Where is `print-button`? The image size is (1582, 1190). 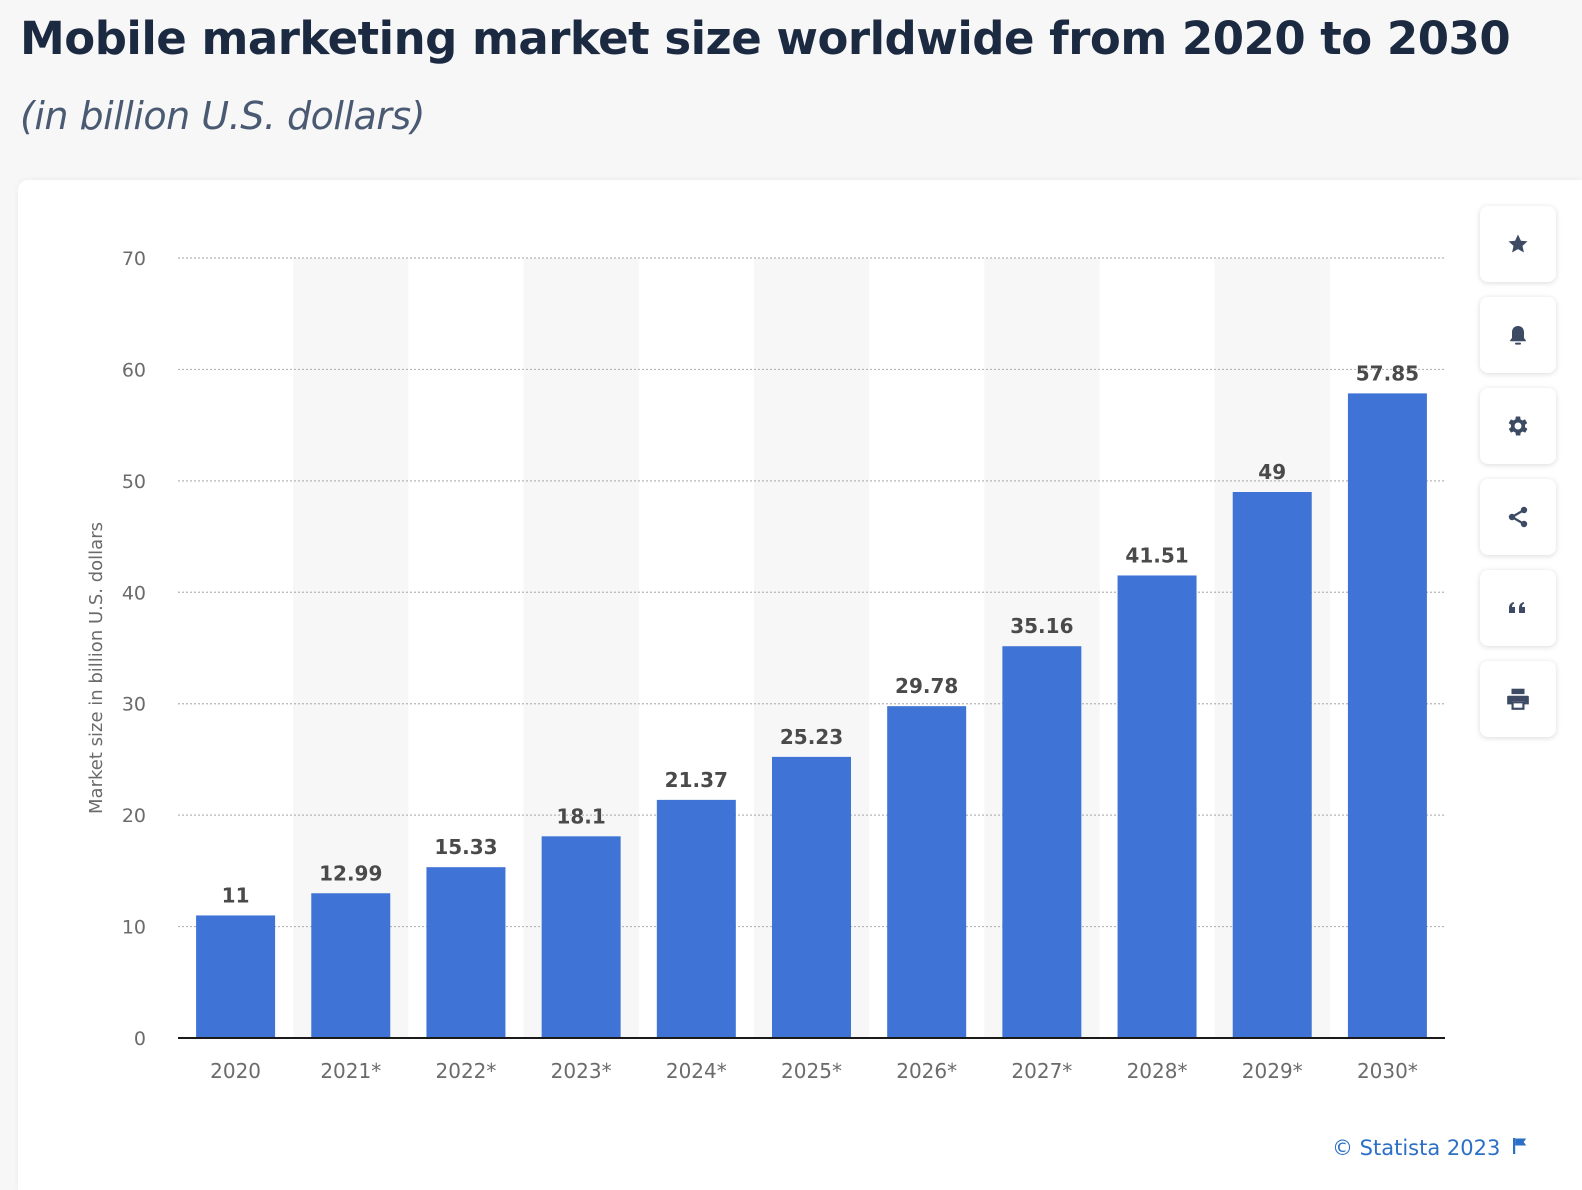
print-button is located at coordinates (1518, 699).